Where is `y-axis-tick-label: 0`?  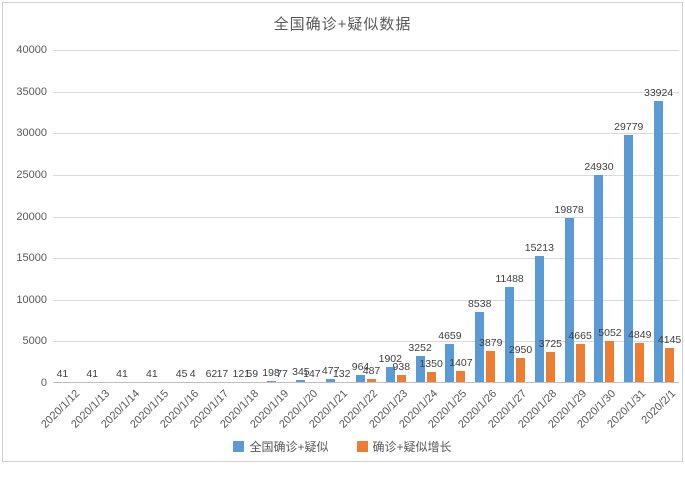
y-axis-tick-label: 0 is located at coordinates (43, 383).